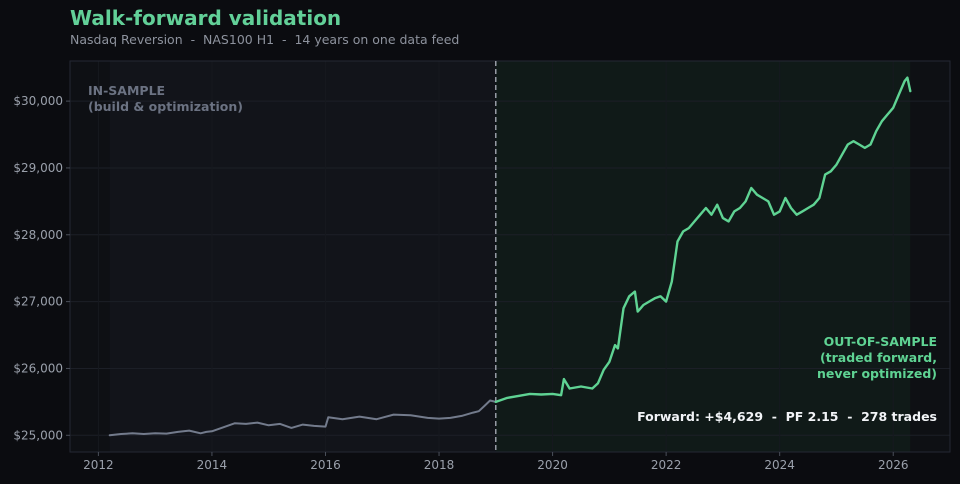 The width and height of the screenshot is (960, 484). Describe the element at coordinates (98, 465) in the screenshot. I see `x-tick-label: 2012` at that location.